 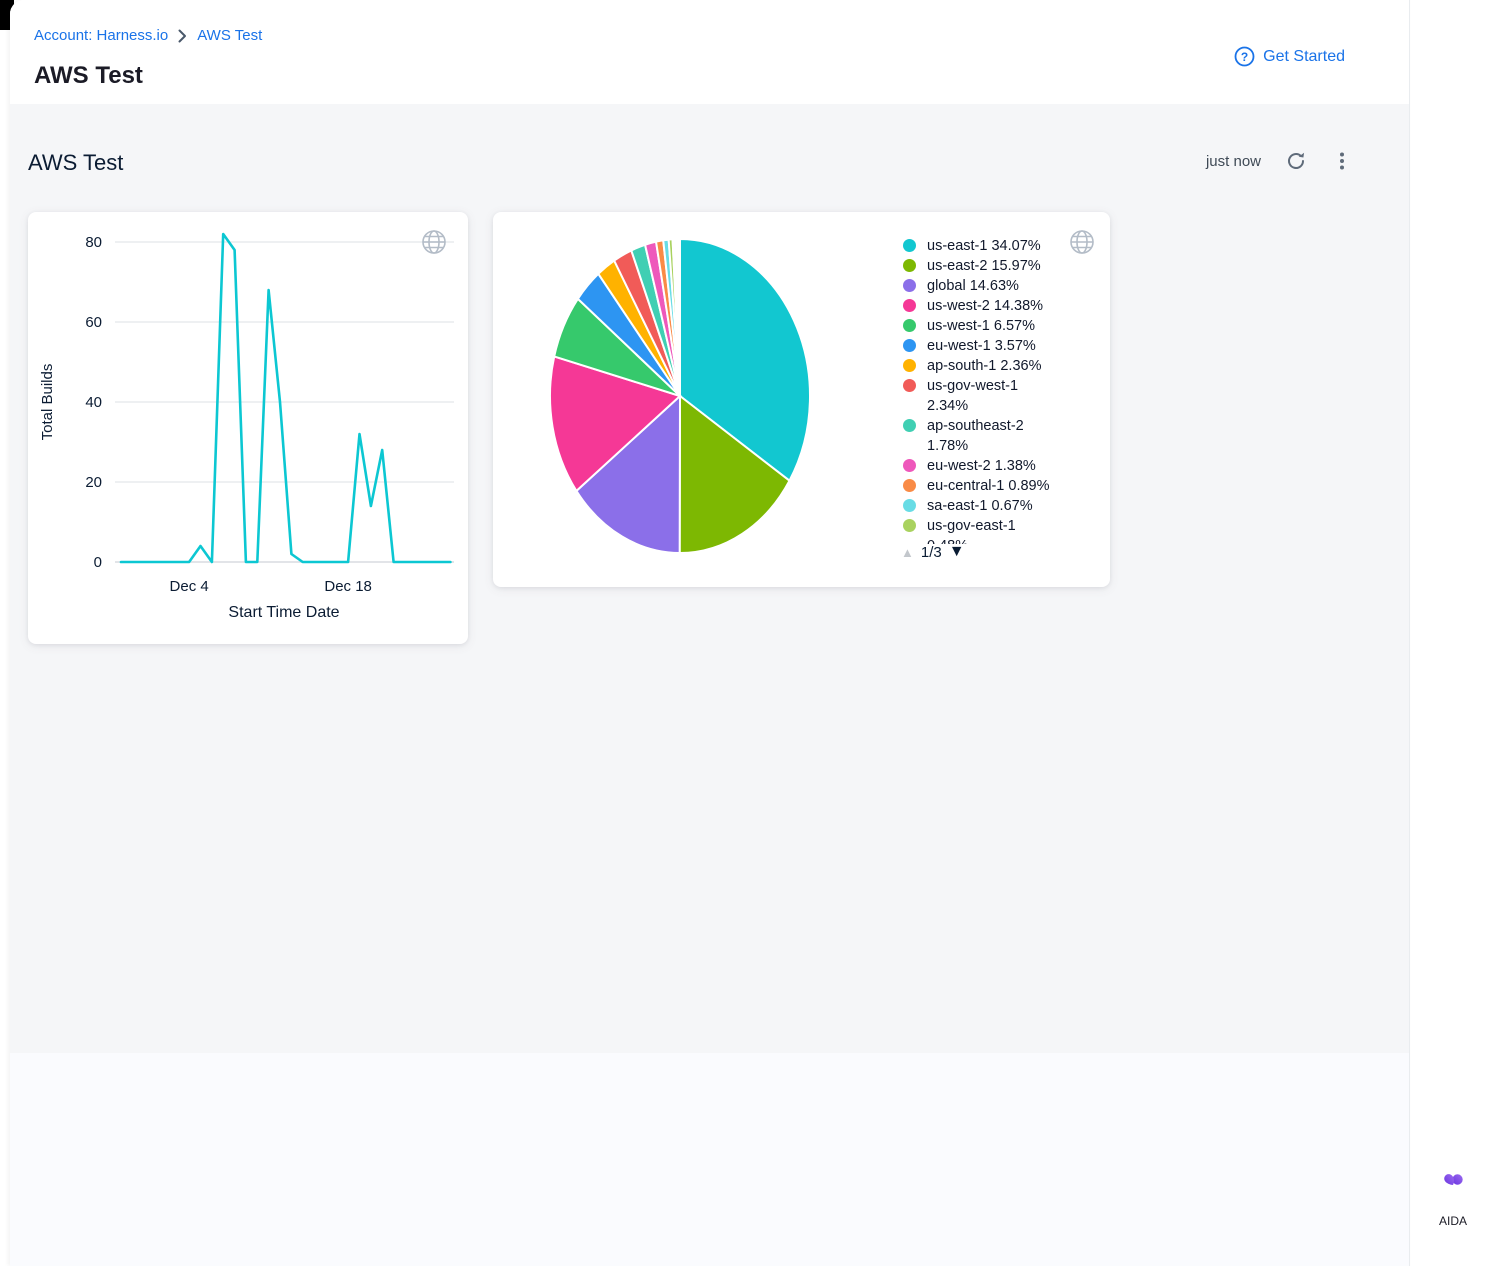 I want to click on legend-item-us-gov-east-1: us-gov-east-10.48%, so click(x=1003, y=530).